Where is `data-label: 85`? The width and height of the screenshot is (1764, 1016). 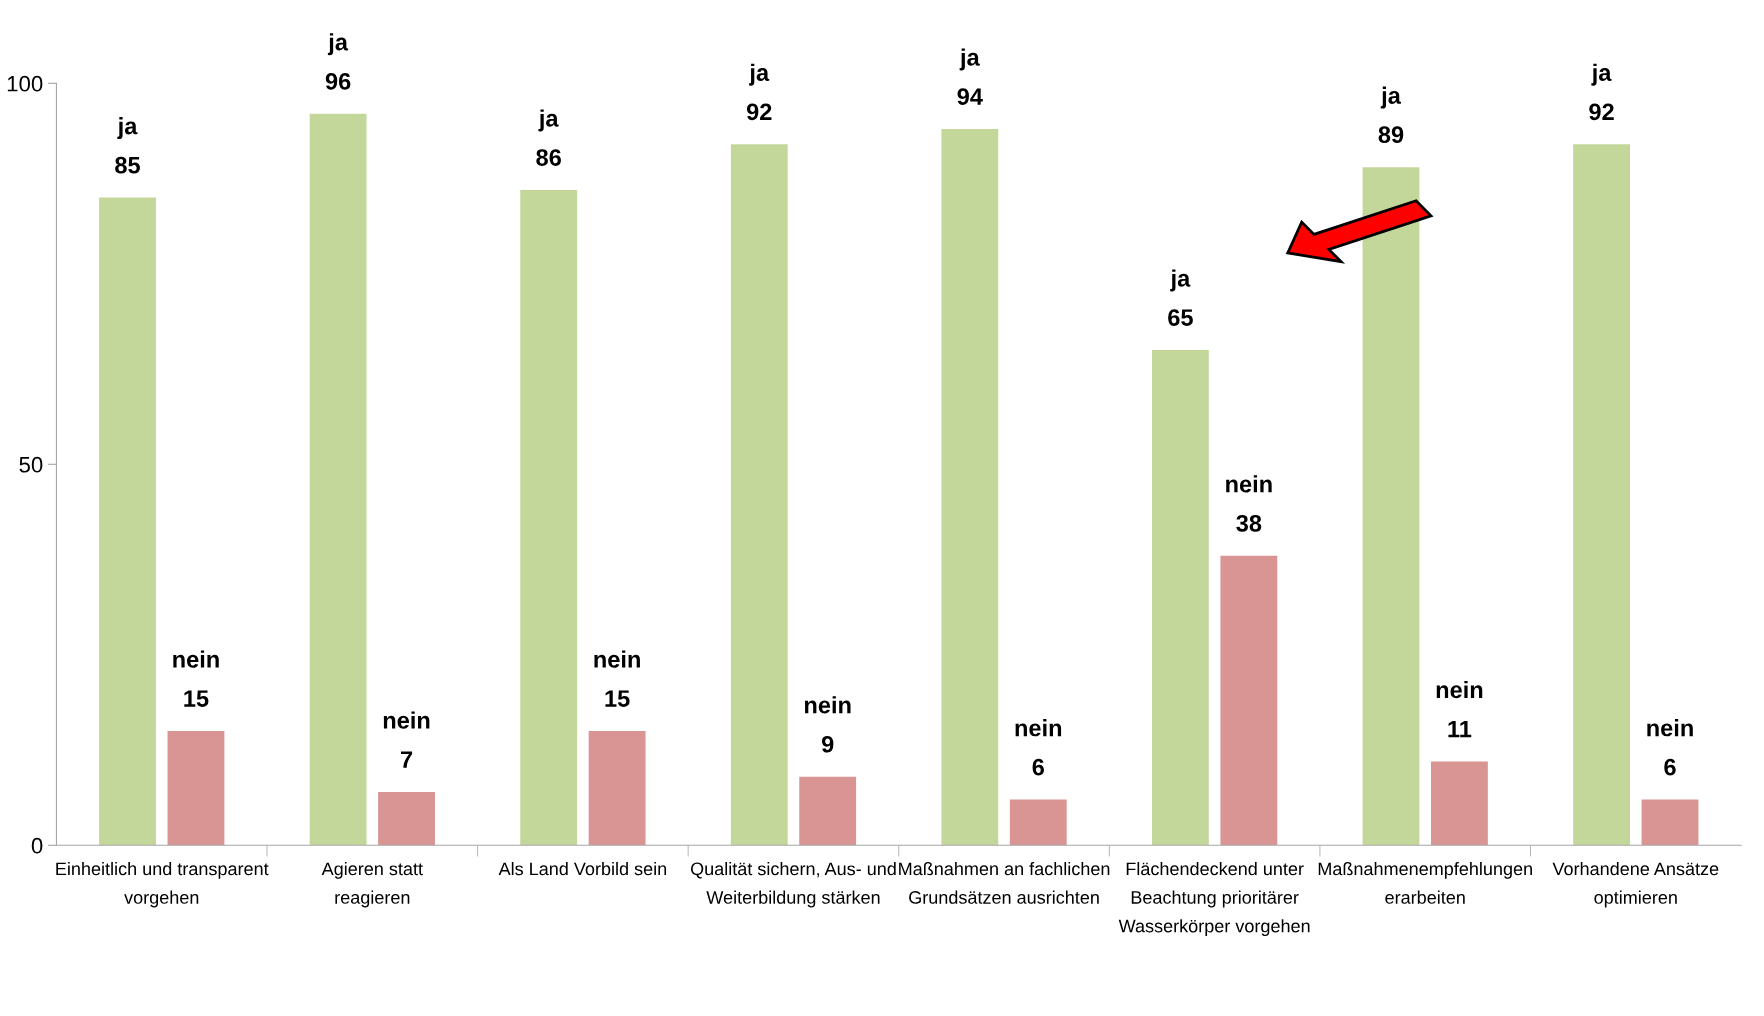 data-label: 85 is located at coordinates (127, 165).